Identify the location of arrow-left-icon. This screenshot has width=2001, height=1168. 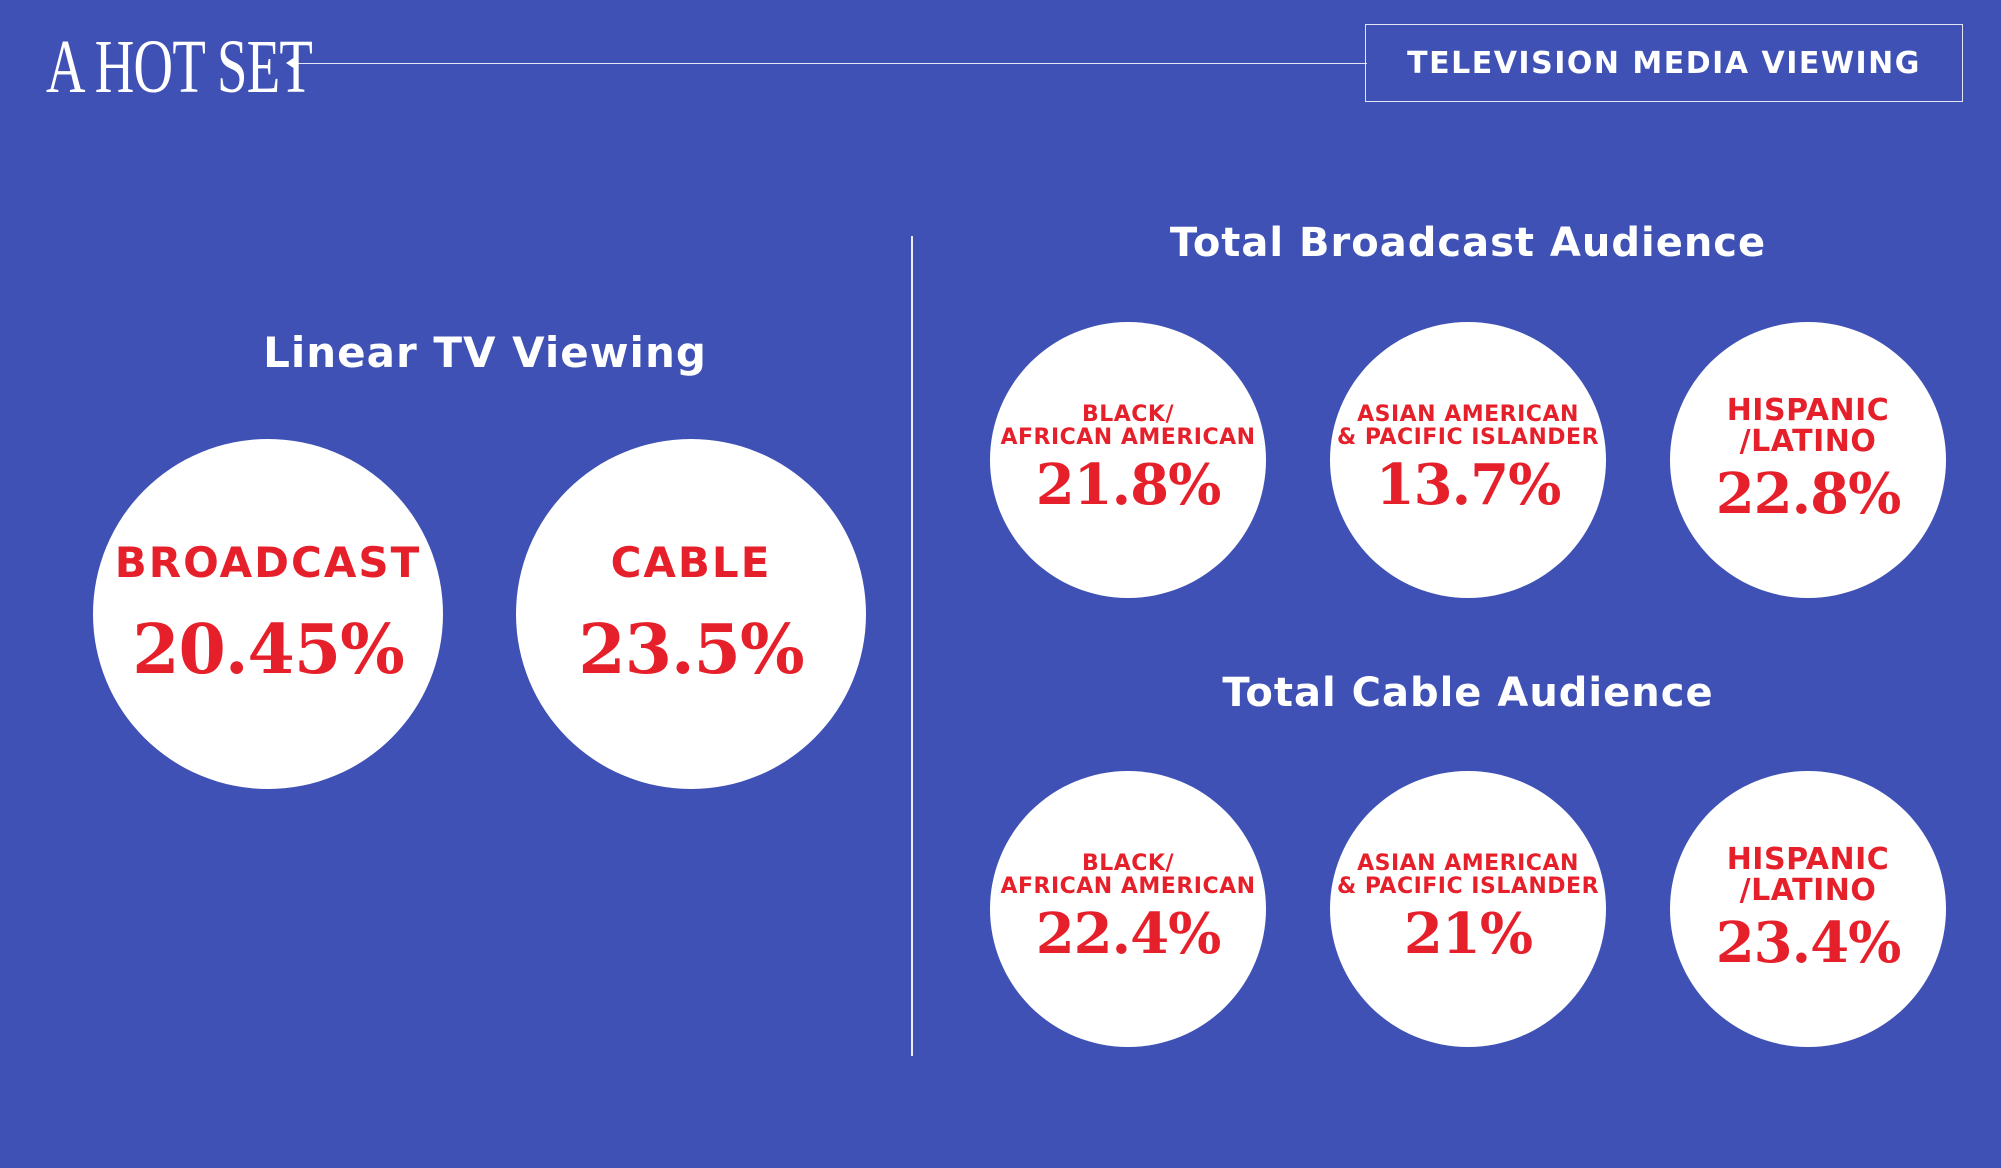
(290, 63).